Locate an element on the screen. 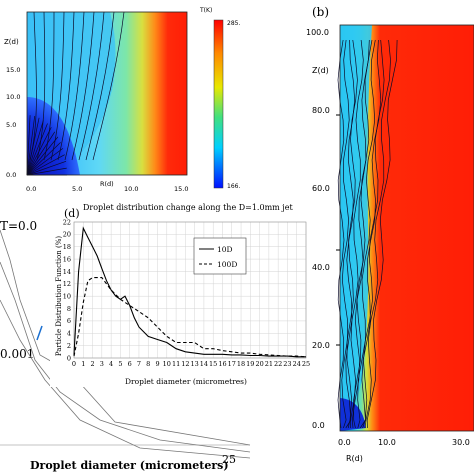 The width and height of the screenshot is (474, 474). colorbar-title: T(K) is located at coordinates (205, 10).